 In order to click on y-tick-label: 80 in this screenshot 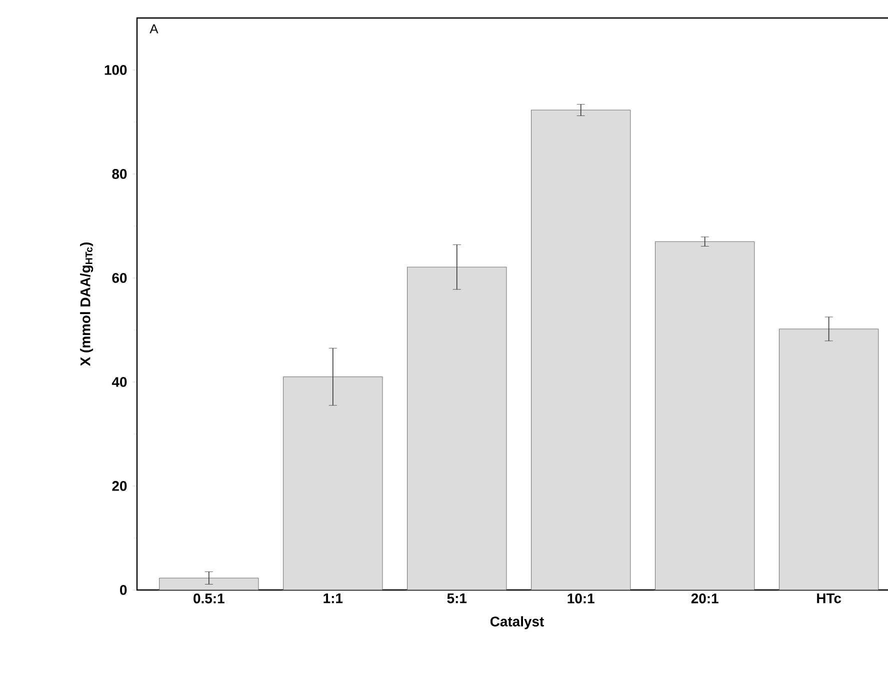, I will do `click(119, 174)`.